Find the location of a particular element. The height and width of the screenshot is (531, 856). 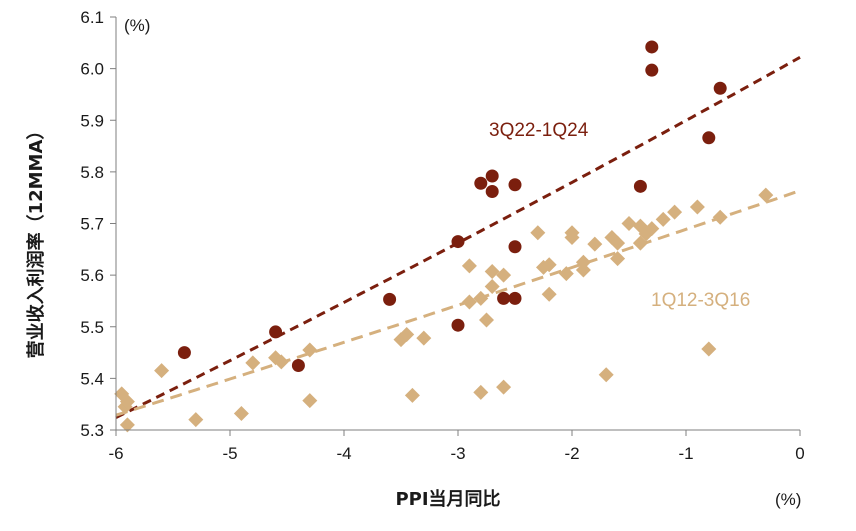

x-tick-label: -1 is located at coordinates (685, 453).